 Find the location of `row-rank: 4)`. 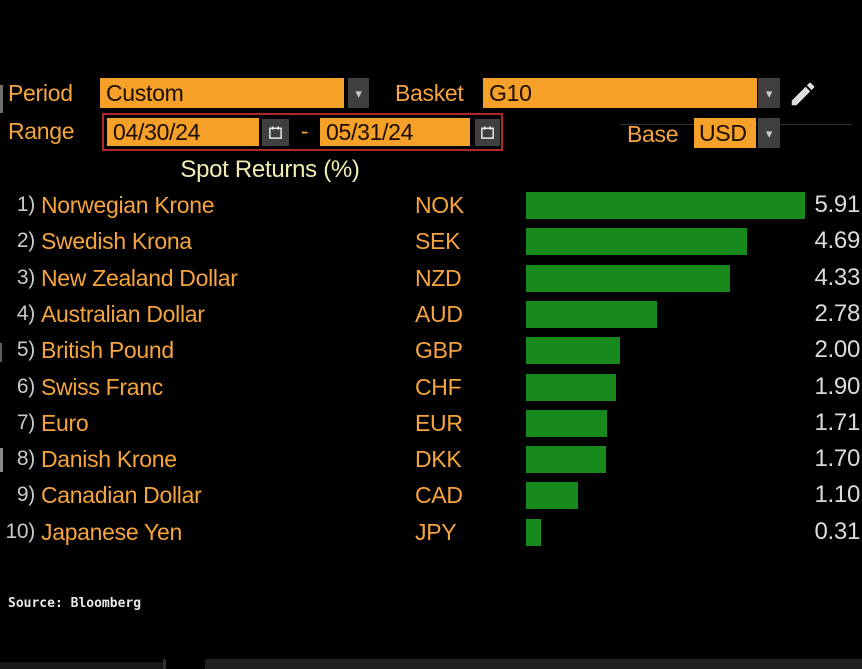

row-rank: 4) is located at coordinates (25, 313).